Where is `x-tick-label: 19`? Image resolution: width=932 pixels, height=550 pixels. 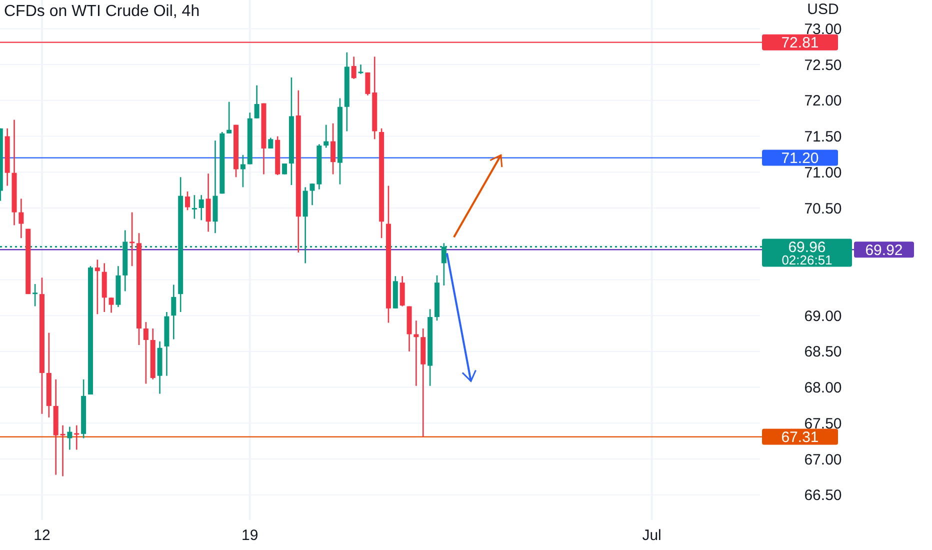
x-tick-label: 19 is located at coordinates (250, 535).